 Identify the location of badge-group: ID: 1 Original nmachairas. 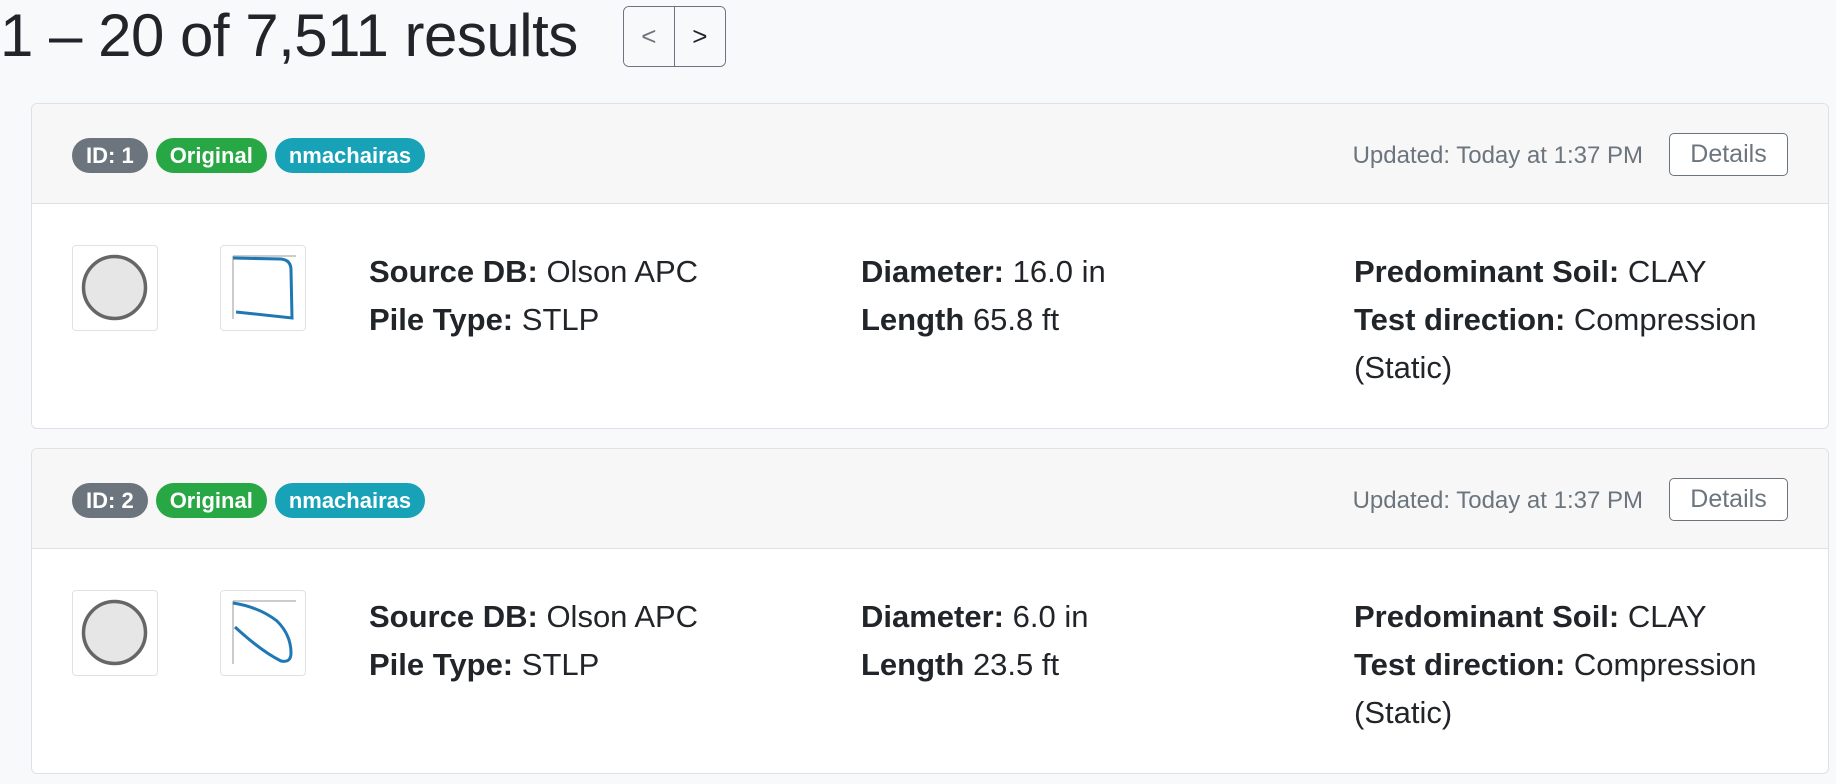
(249, 155).